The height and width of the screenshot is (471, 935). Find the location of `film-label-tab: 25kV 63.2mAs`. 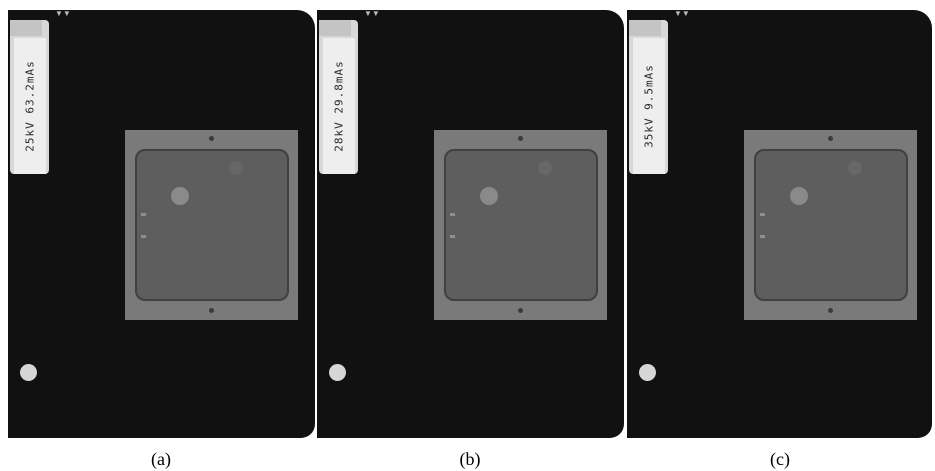

film-label-tab: 25kV 63.2mAs is located at coordinates (29, 97).